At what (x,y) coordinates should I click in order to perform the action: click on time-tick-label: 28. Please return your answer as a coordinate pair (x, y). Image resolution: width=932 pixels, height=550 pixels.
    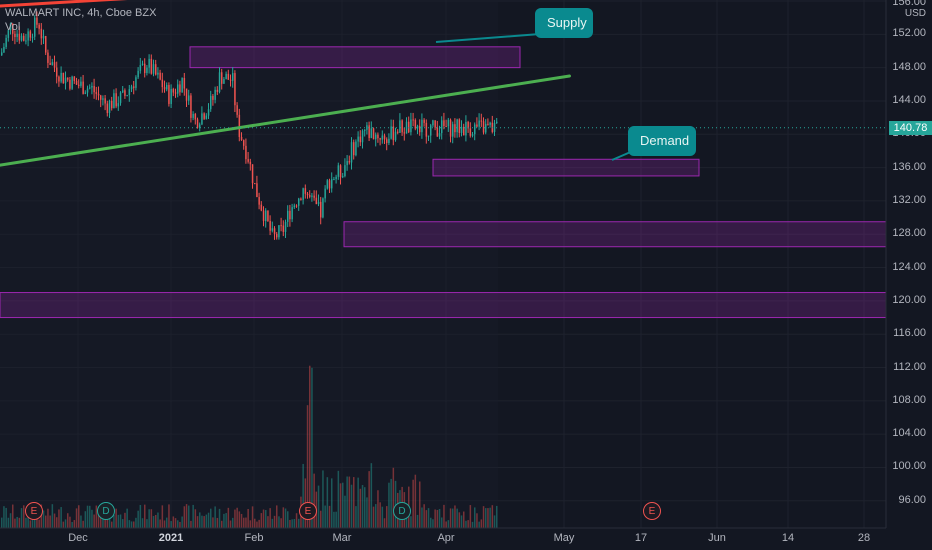
    Looking at the image, I should click on (864, 538).